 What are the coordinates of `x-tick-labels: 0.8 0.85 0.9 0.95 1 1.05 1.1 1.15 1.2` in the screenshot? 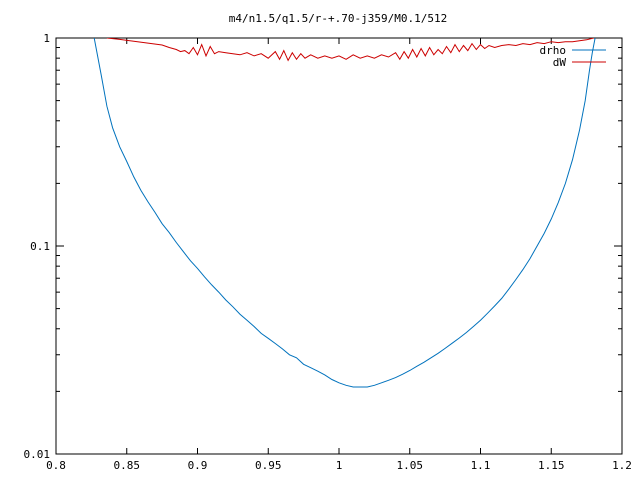 It's located at (339, 465).